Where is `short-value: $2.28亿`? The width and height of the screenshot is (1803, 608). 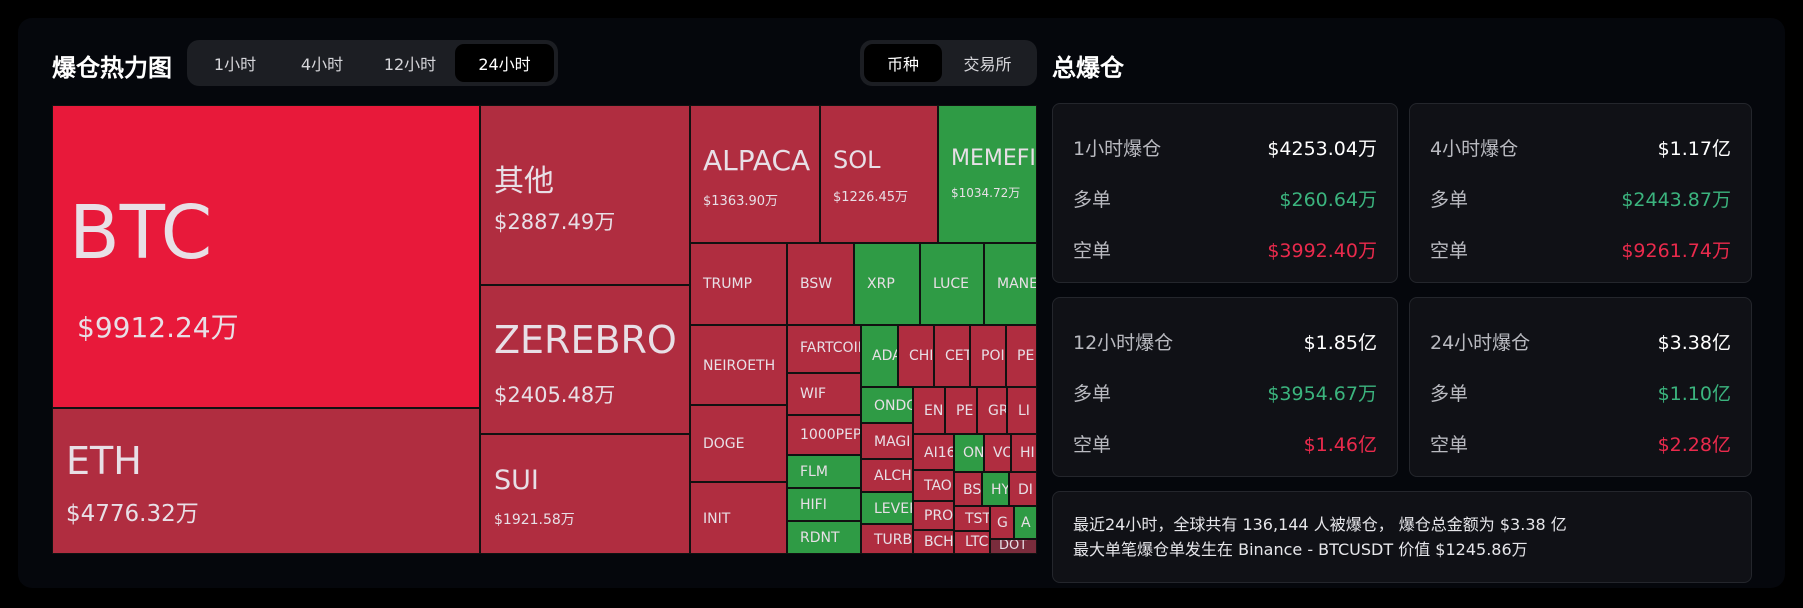 short-value: $2.28亿 is located at coordinates (1694, 445).